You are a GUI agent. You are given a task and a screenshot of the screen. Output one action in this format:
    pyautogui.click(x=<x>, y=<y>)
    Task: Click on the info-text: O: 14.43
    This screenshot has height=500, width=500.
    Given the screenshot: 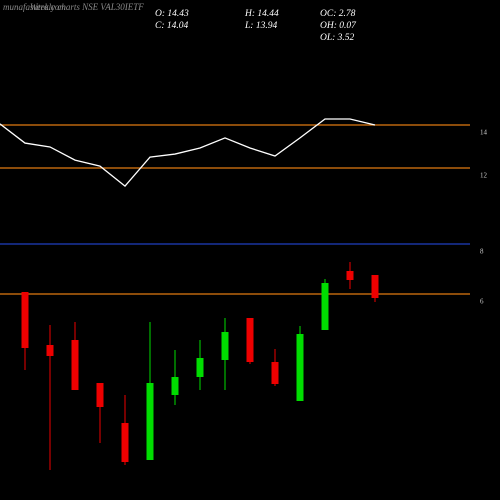 What is the action you would take?
    pyautogui.click(x=172, y=14)
    